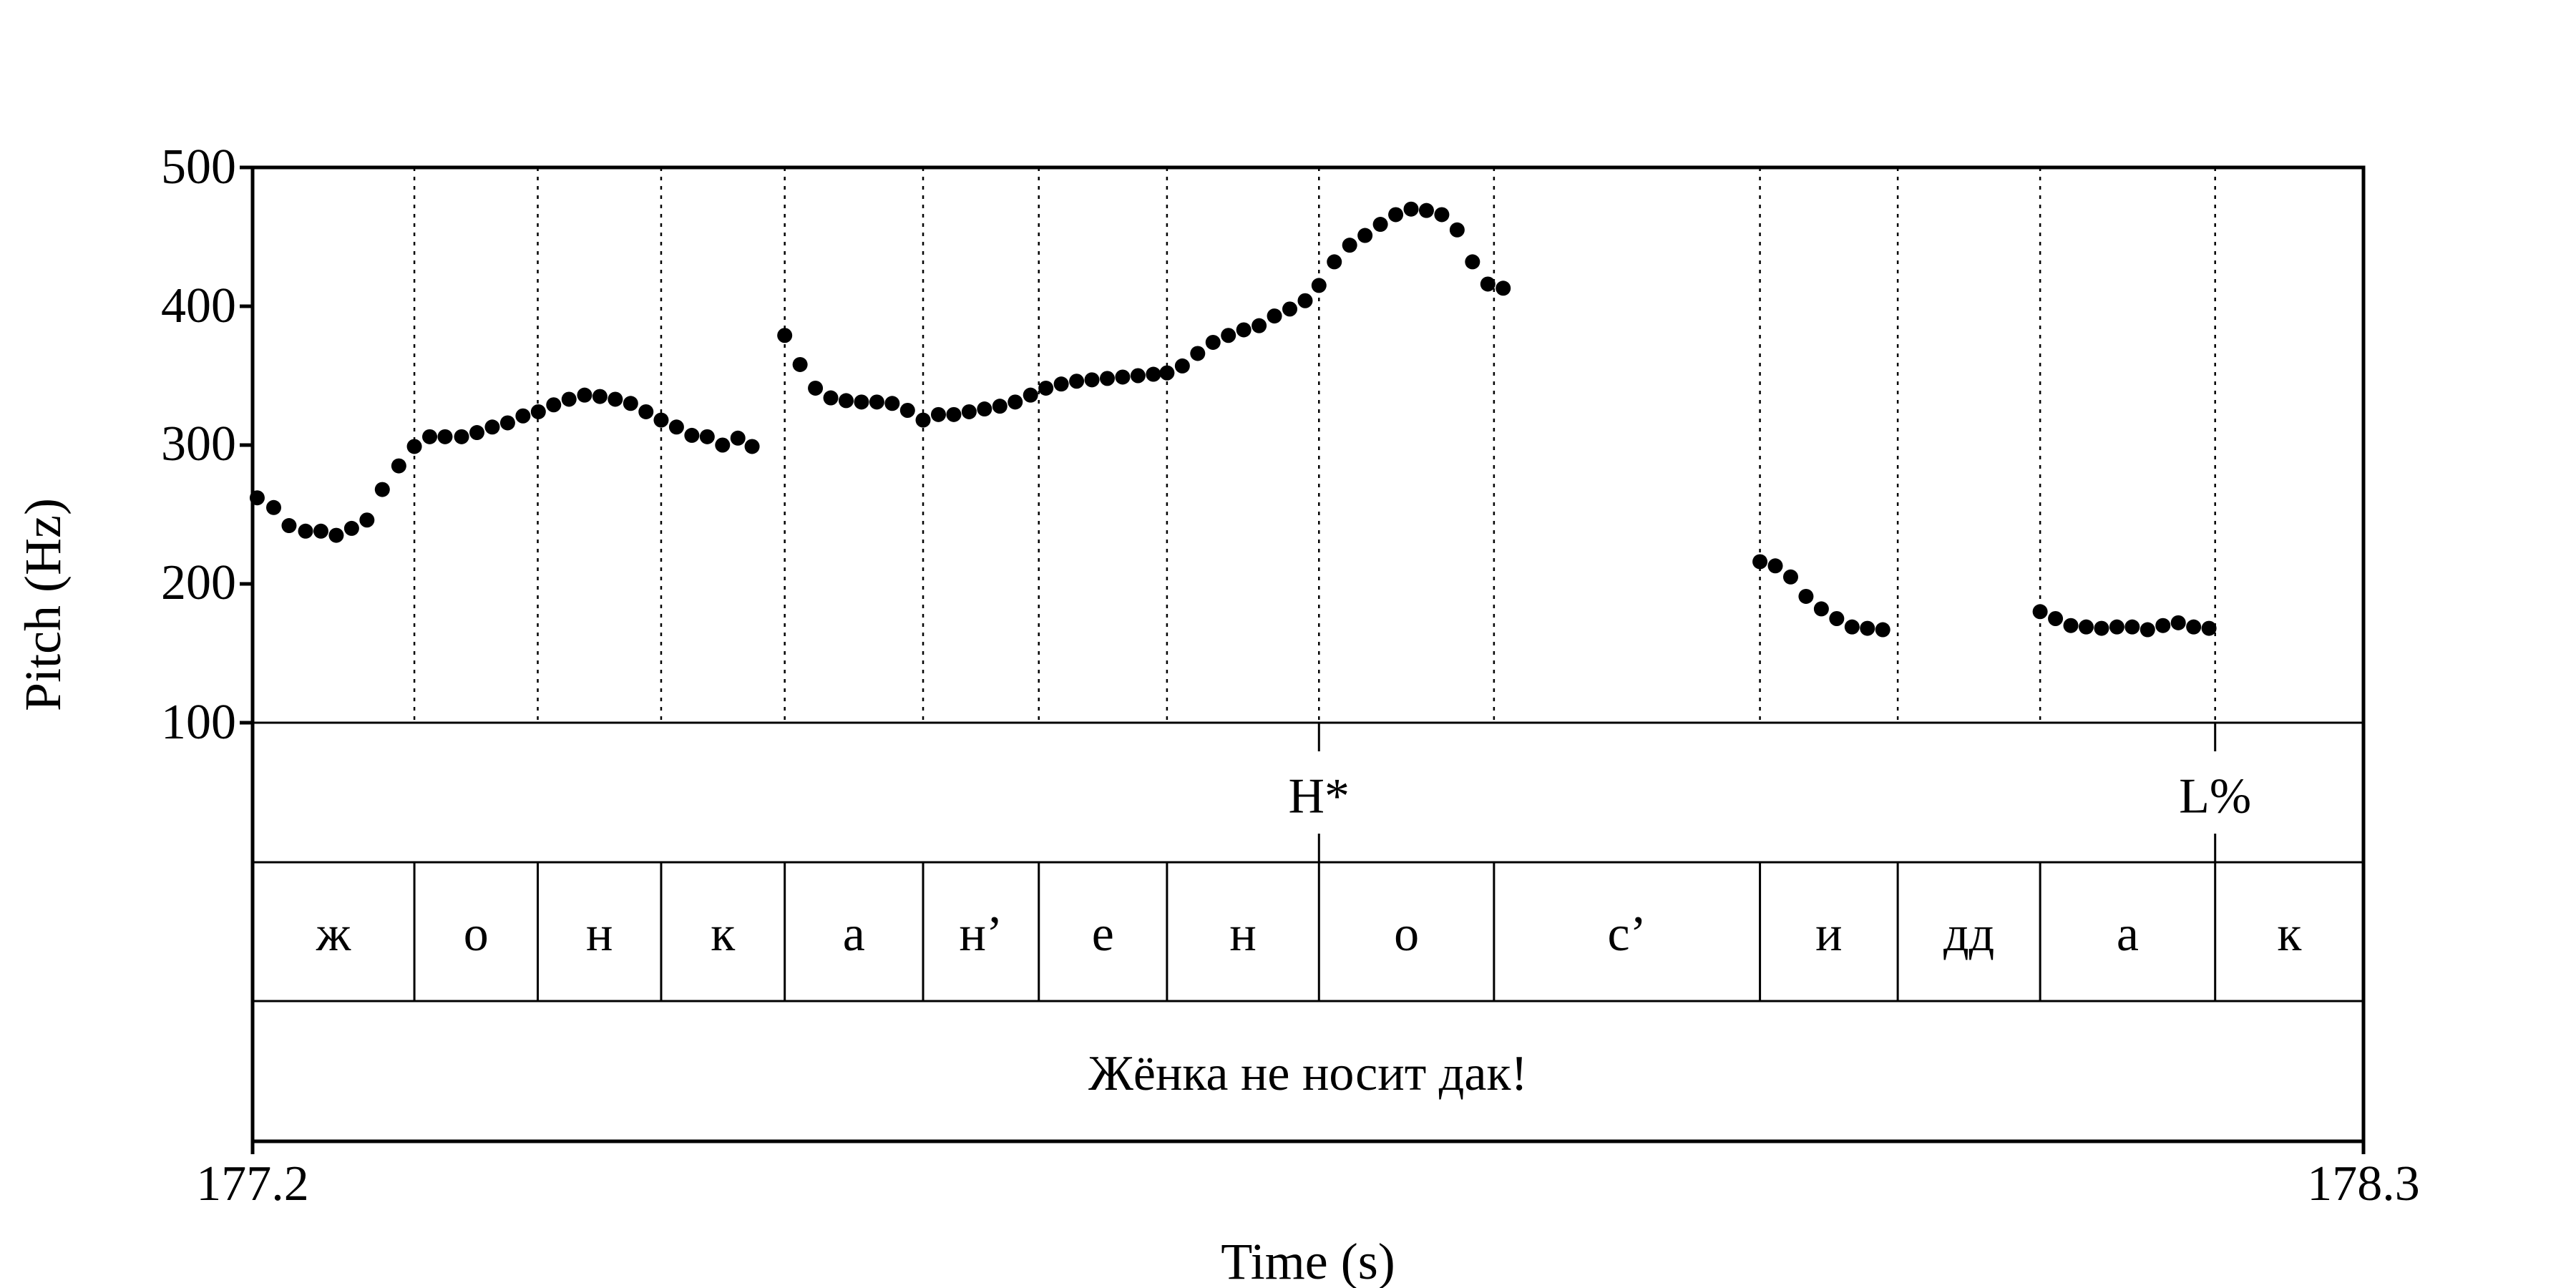 The height and width of the screenshot is (1288, 2576). What do you see at coordinates (1968, 934) in the screenshot?
I see `segment-label: дд` at bounding box center [1968, 934].